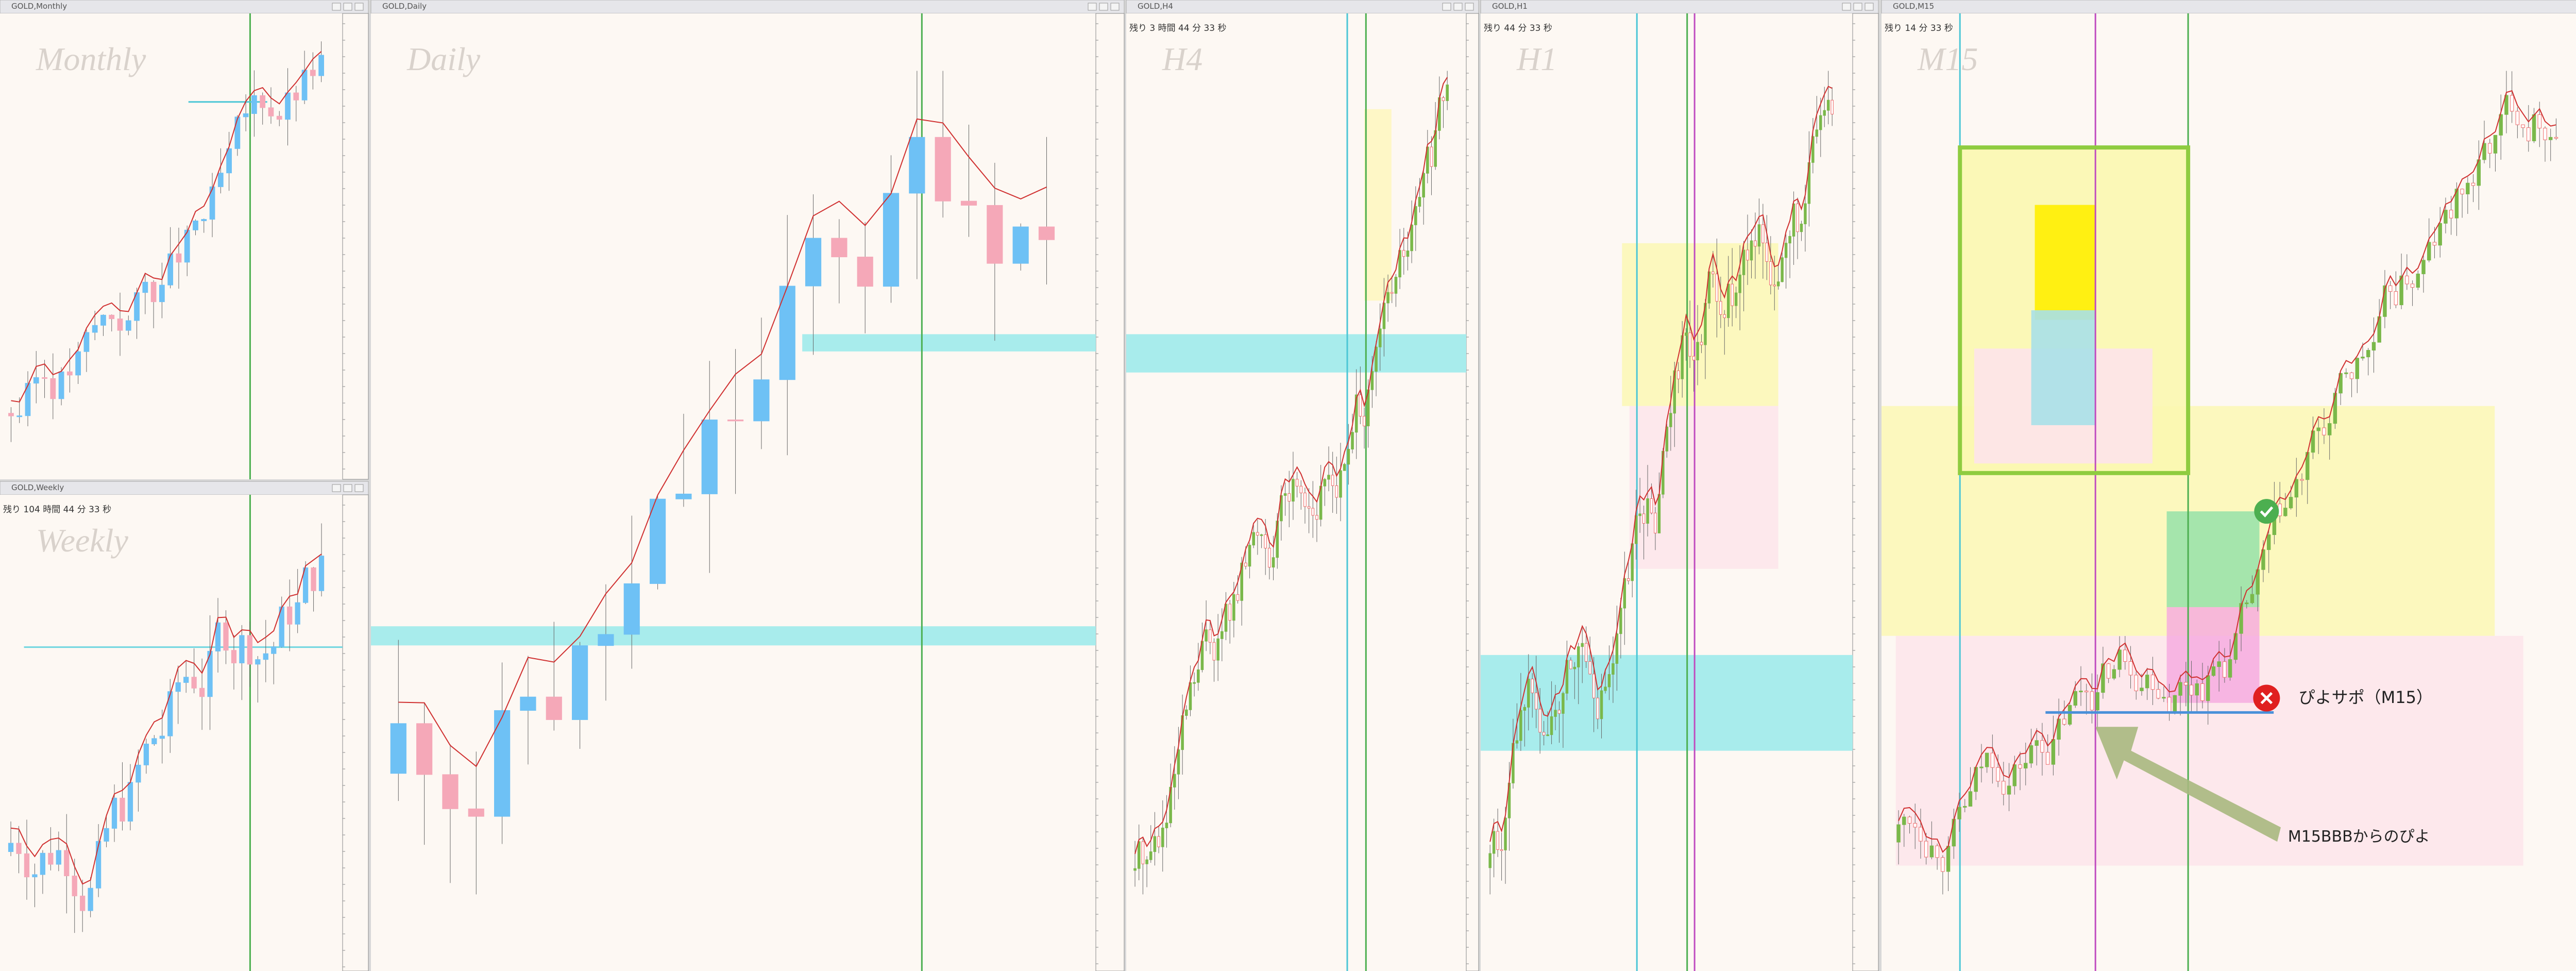 This screenshot has height=971, width=2576. Describe the element at coordinates (1291, 466) in the screenshot. I see `moving-average` at that location.